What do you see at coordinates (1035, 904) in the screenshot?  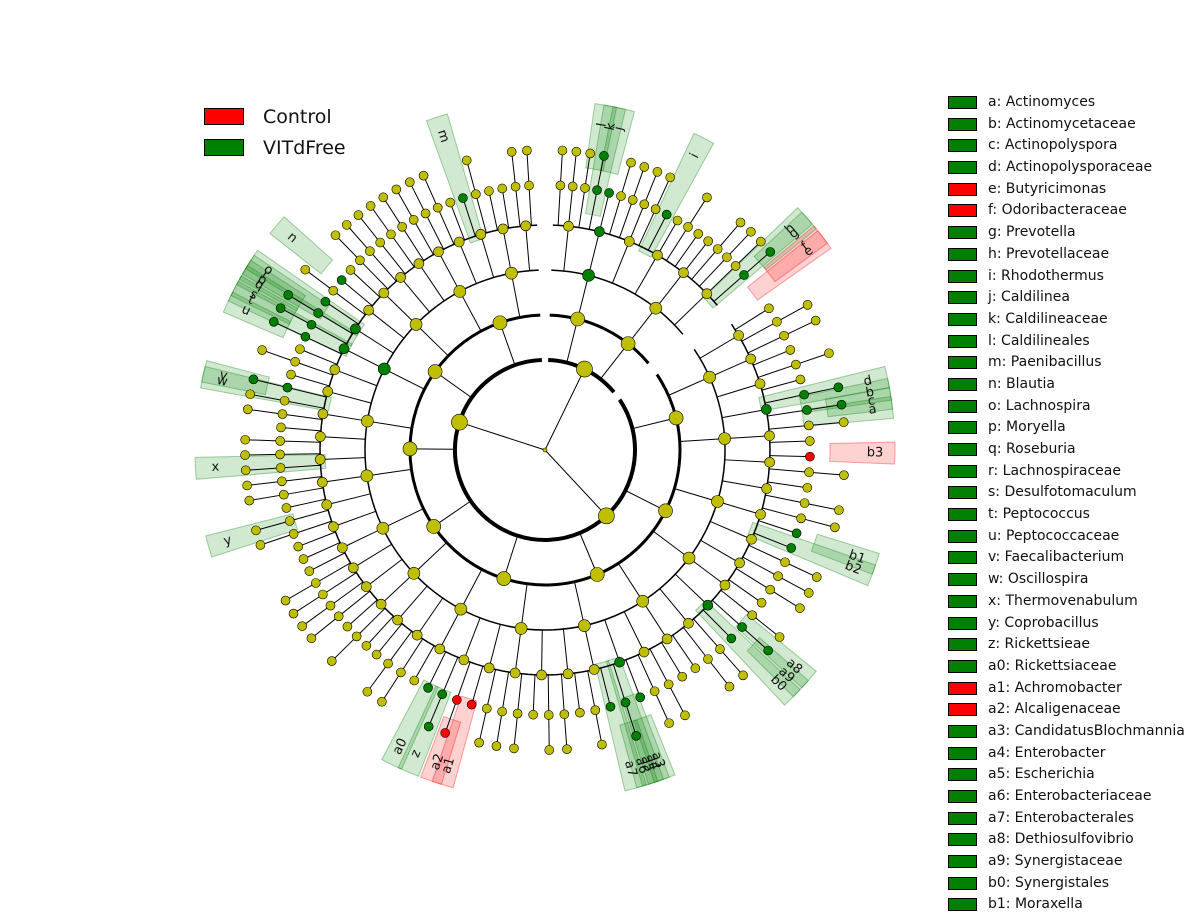 I see `taxa-legend-label: b1: Moraxella` at bounding box center [1035, 904].